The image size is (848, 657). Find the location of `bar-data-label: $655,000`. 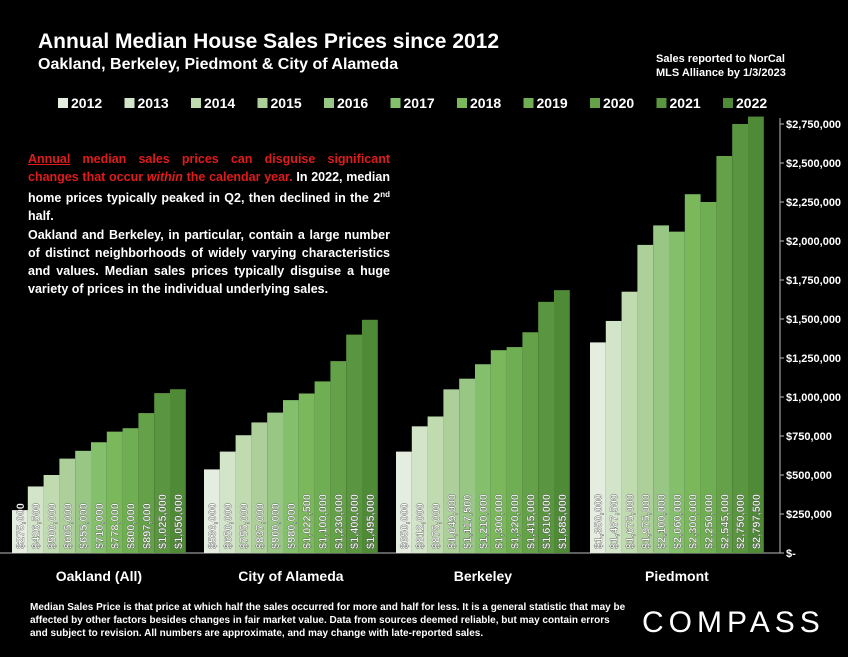

bar-data-label: $655,000 is located at coordinates (84, 526).